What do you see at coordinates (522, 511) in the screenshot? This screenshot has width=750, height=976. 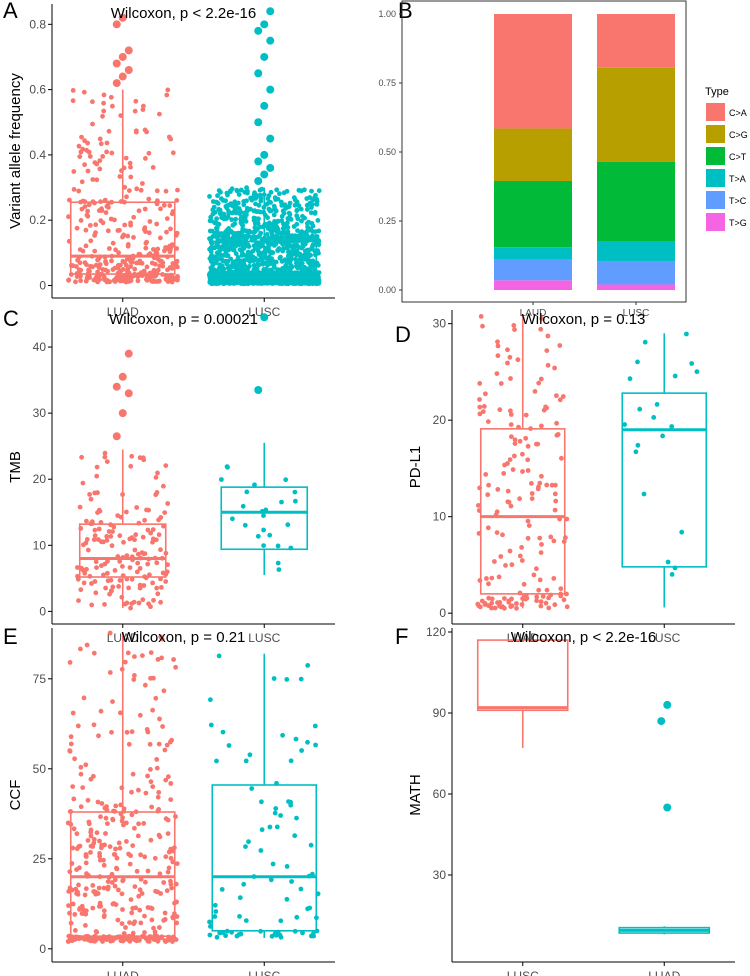 I see `box-rect` at bounding box center [522, 511].